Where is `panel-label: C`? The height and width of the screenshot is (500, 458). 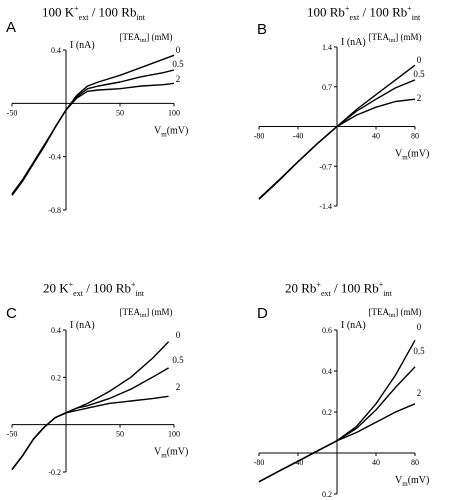 panel-label: C is located at coordinates (11, 313).